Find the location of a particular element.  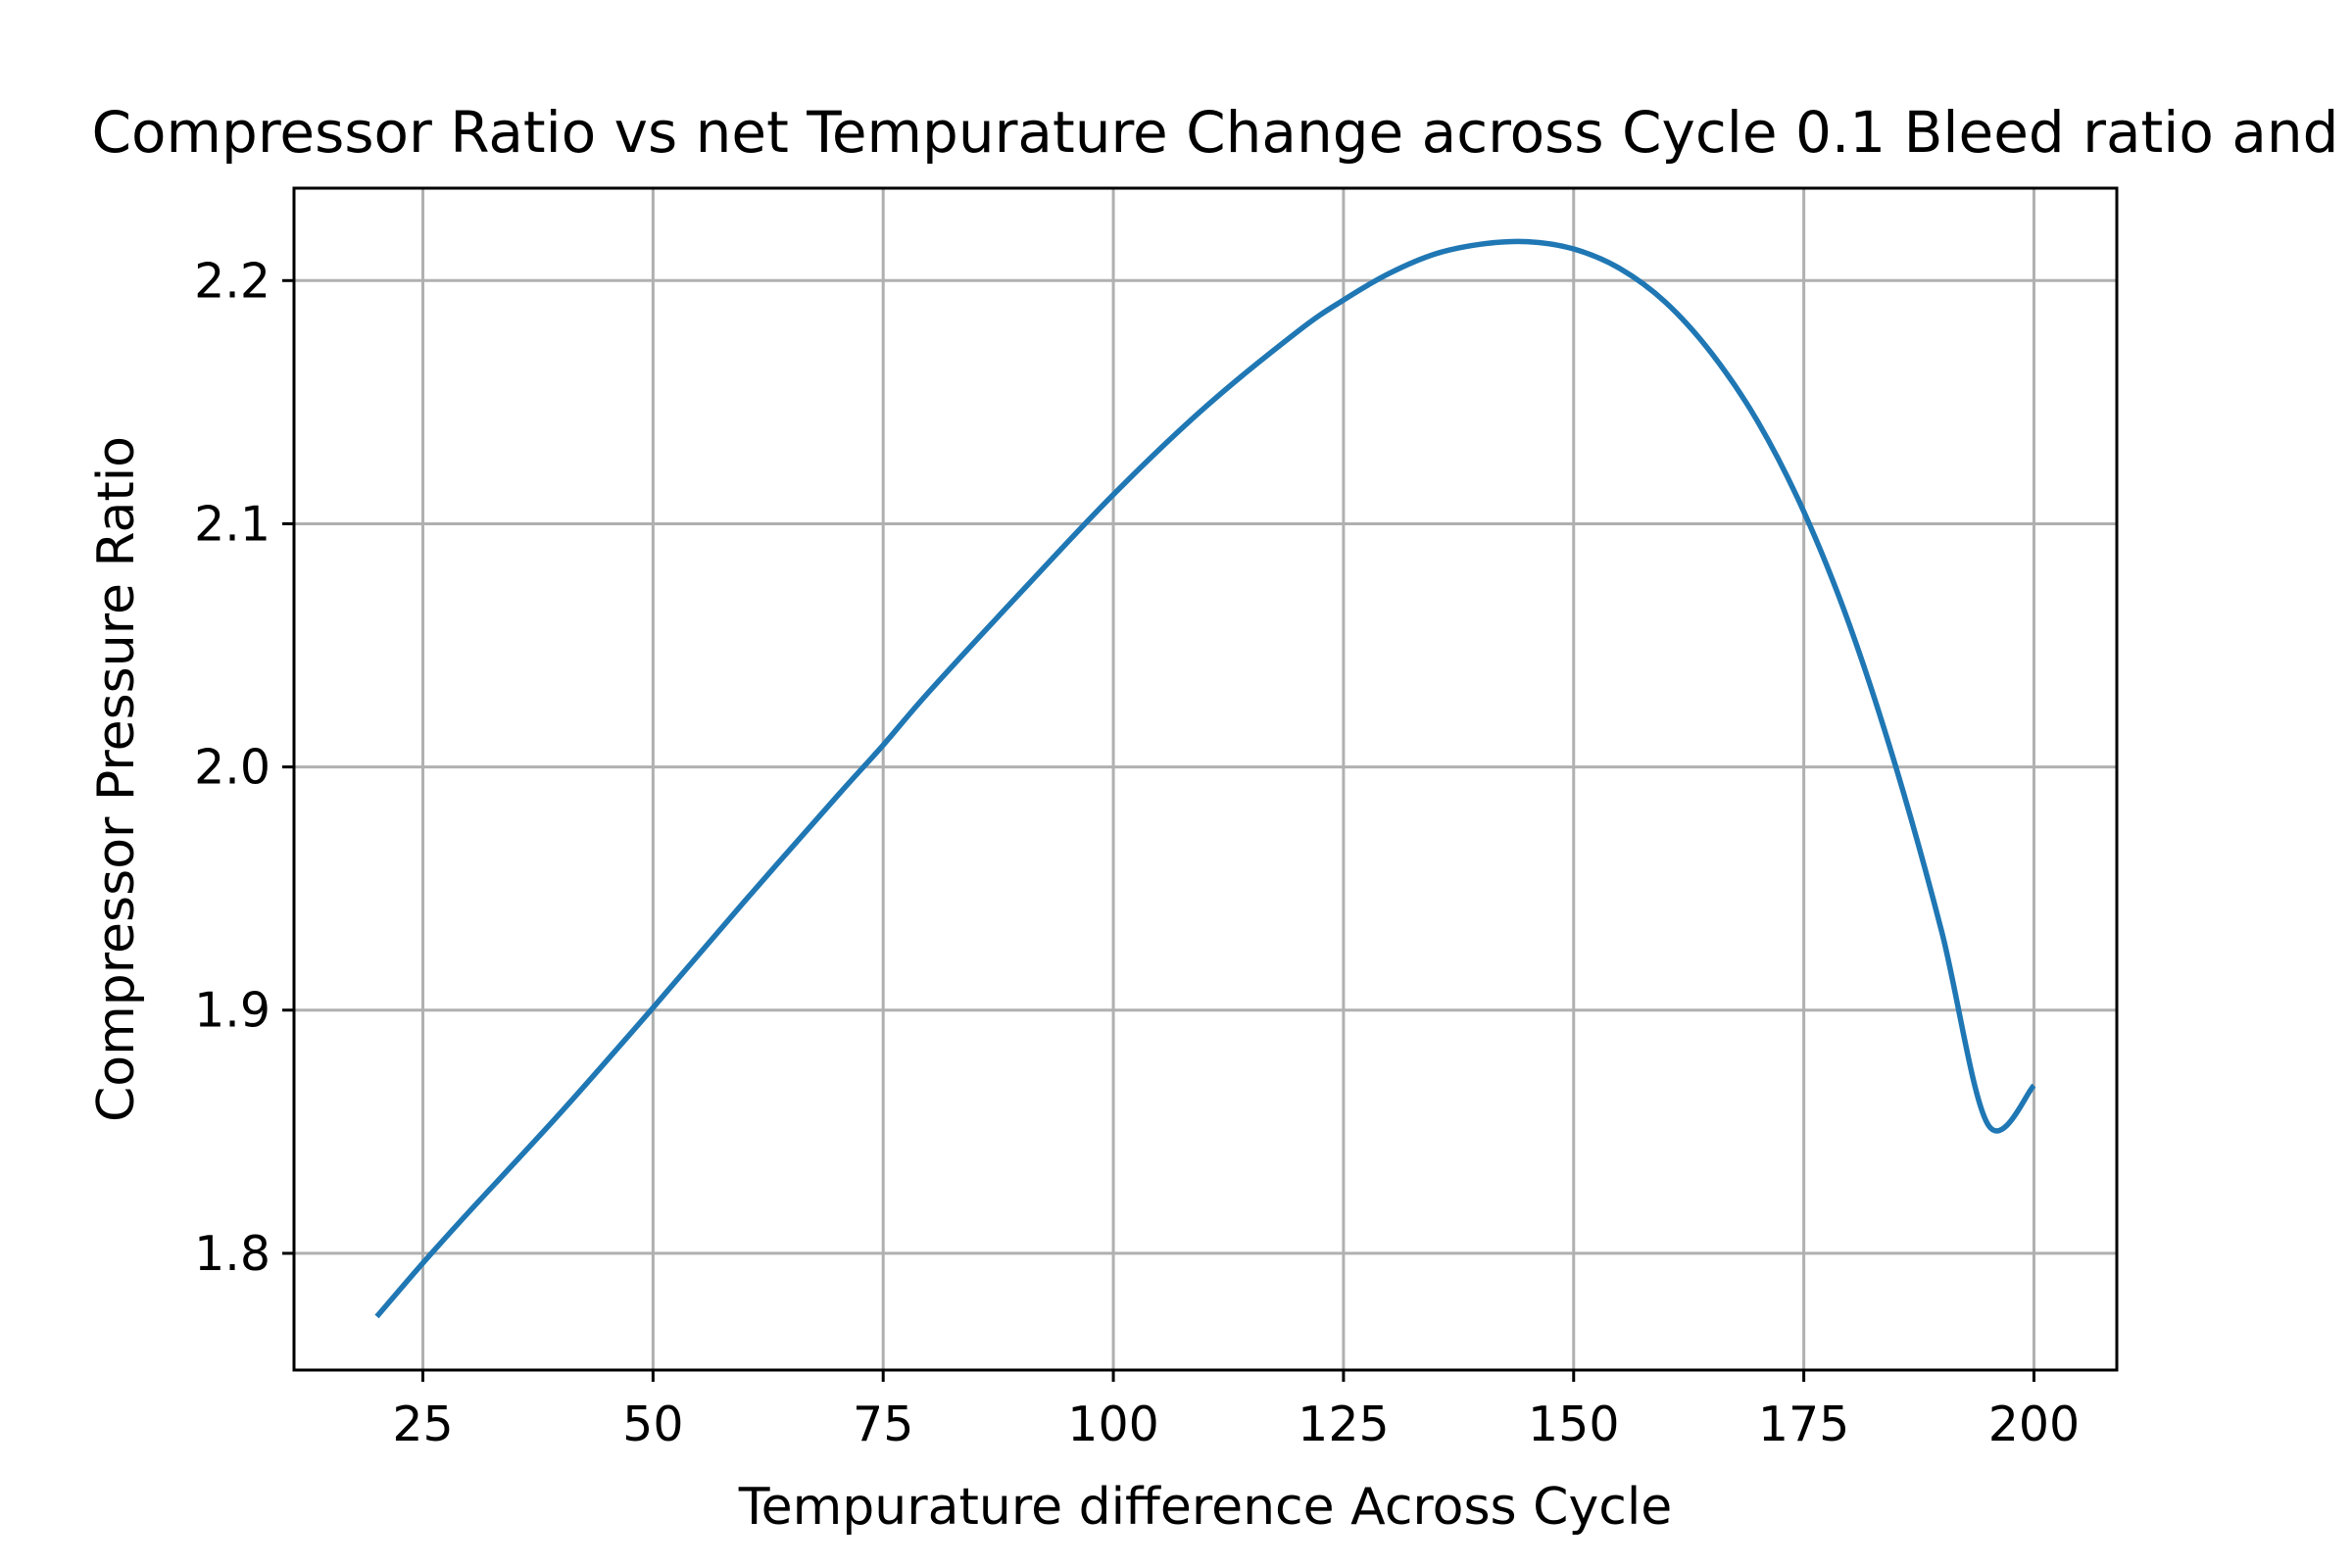

y-tick-label: 2.2 is located at coordinates (232, 281).